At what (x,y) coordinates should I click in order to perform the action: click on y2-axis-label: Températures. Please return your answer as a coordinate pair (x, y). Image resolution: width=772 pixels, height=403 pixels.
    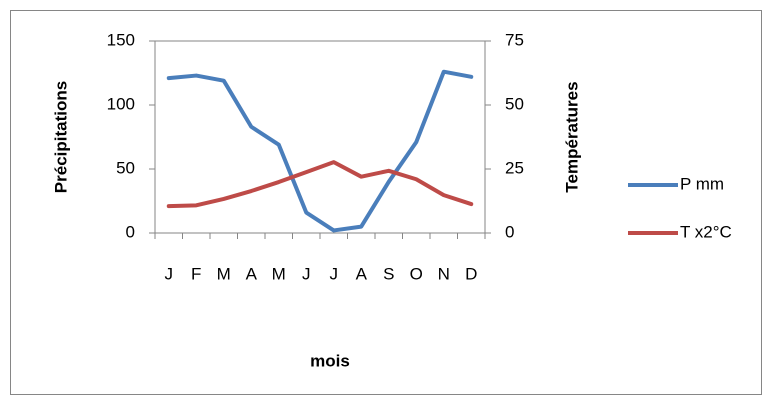
    Looking at the image, I should click on (571, 136).